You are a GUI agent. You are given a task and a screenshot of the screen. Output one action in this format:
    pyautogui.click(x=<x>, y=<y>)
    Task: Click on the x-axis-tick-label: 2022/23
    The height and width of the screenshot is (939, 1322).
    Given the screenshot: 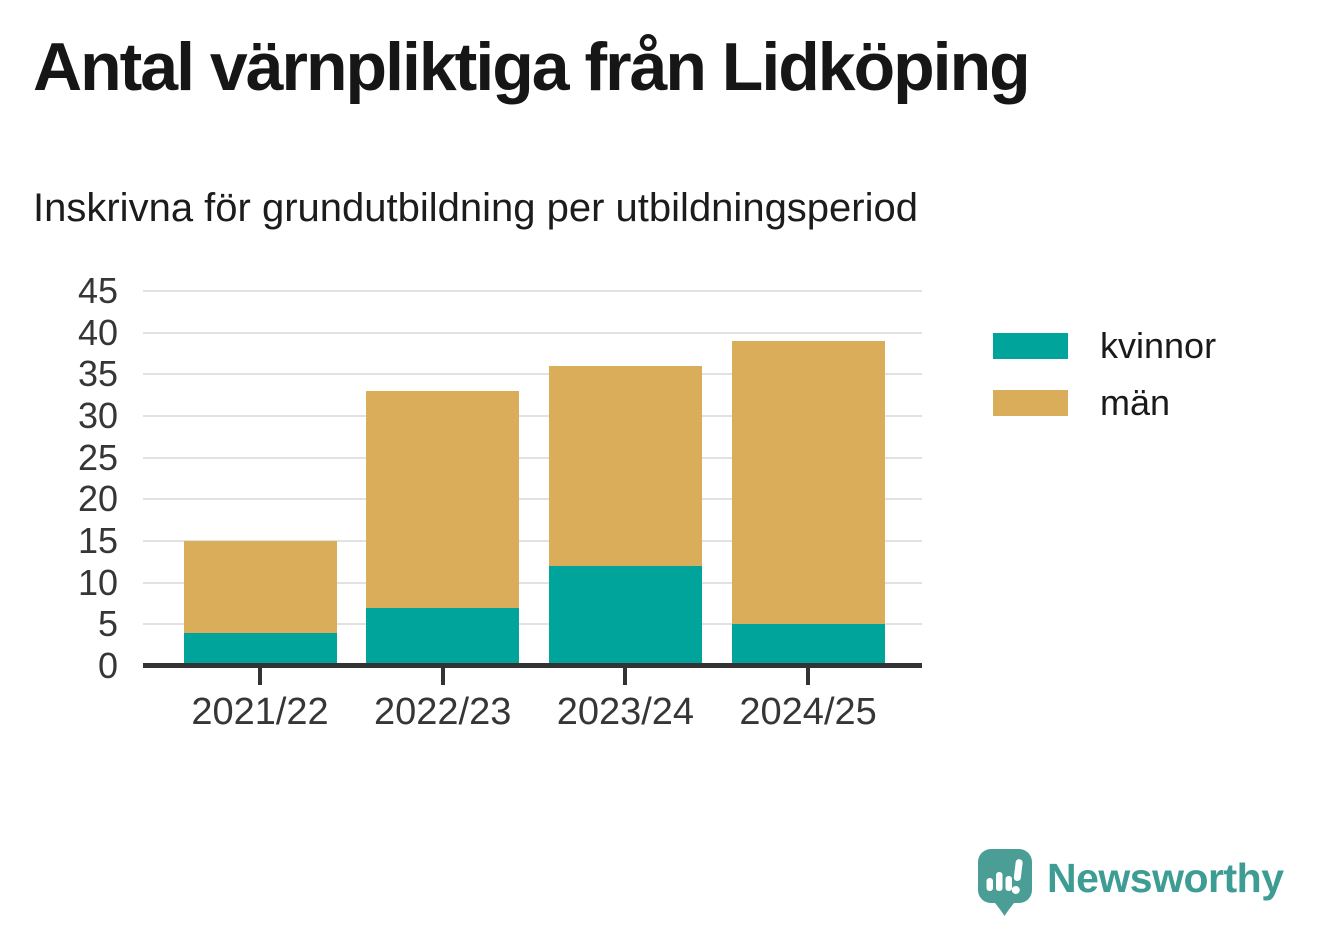 What is the action you would take?
    pyautogui.click(x=443, y=712)
    